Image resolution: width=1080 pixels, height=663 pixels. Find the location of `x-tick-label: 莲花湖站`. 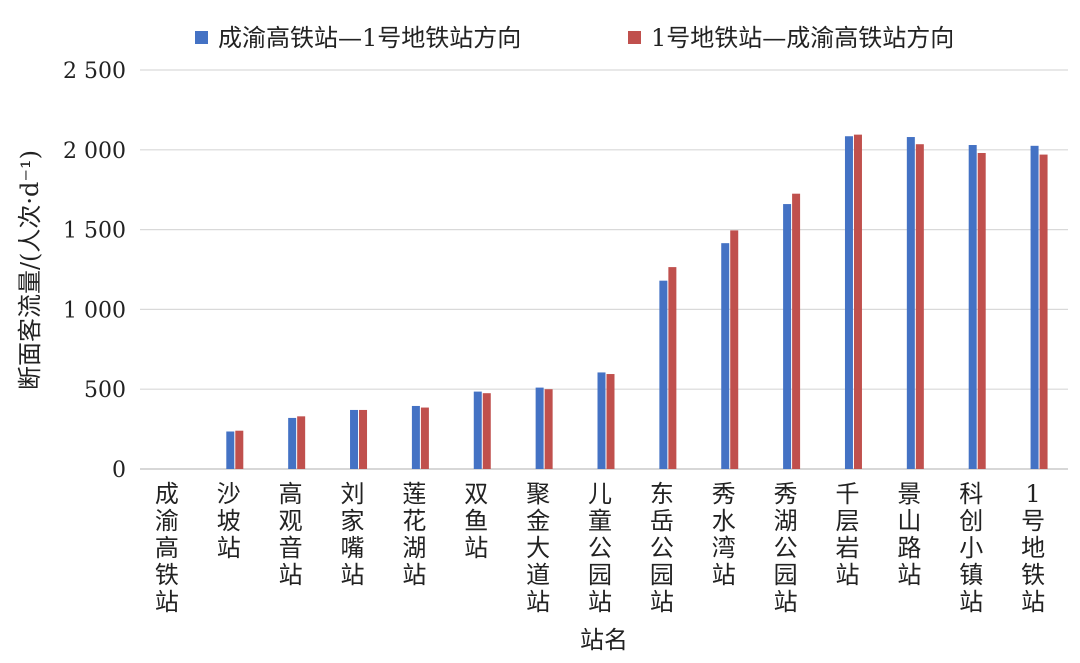

x-tick-label: 莲花湖站 is located at coordinates (414, 534).